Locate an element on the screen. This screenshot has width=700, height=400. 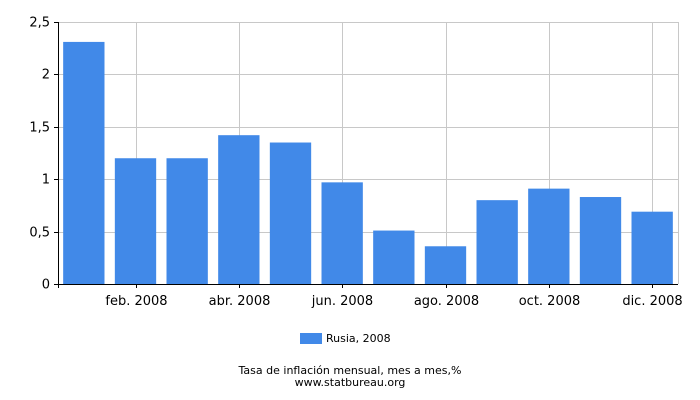
x-tick-label: ago. 2008 is located at coordinates (446, 301).